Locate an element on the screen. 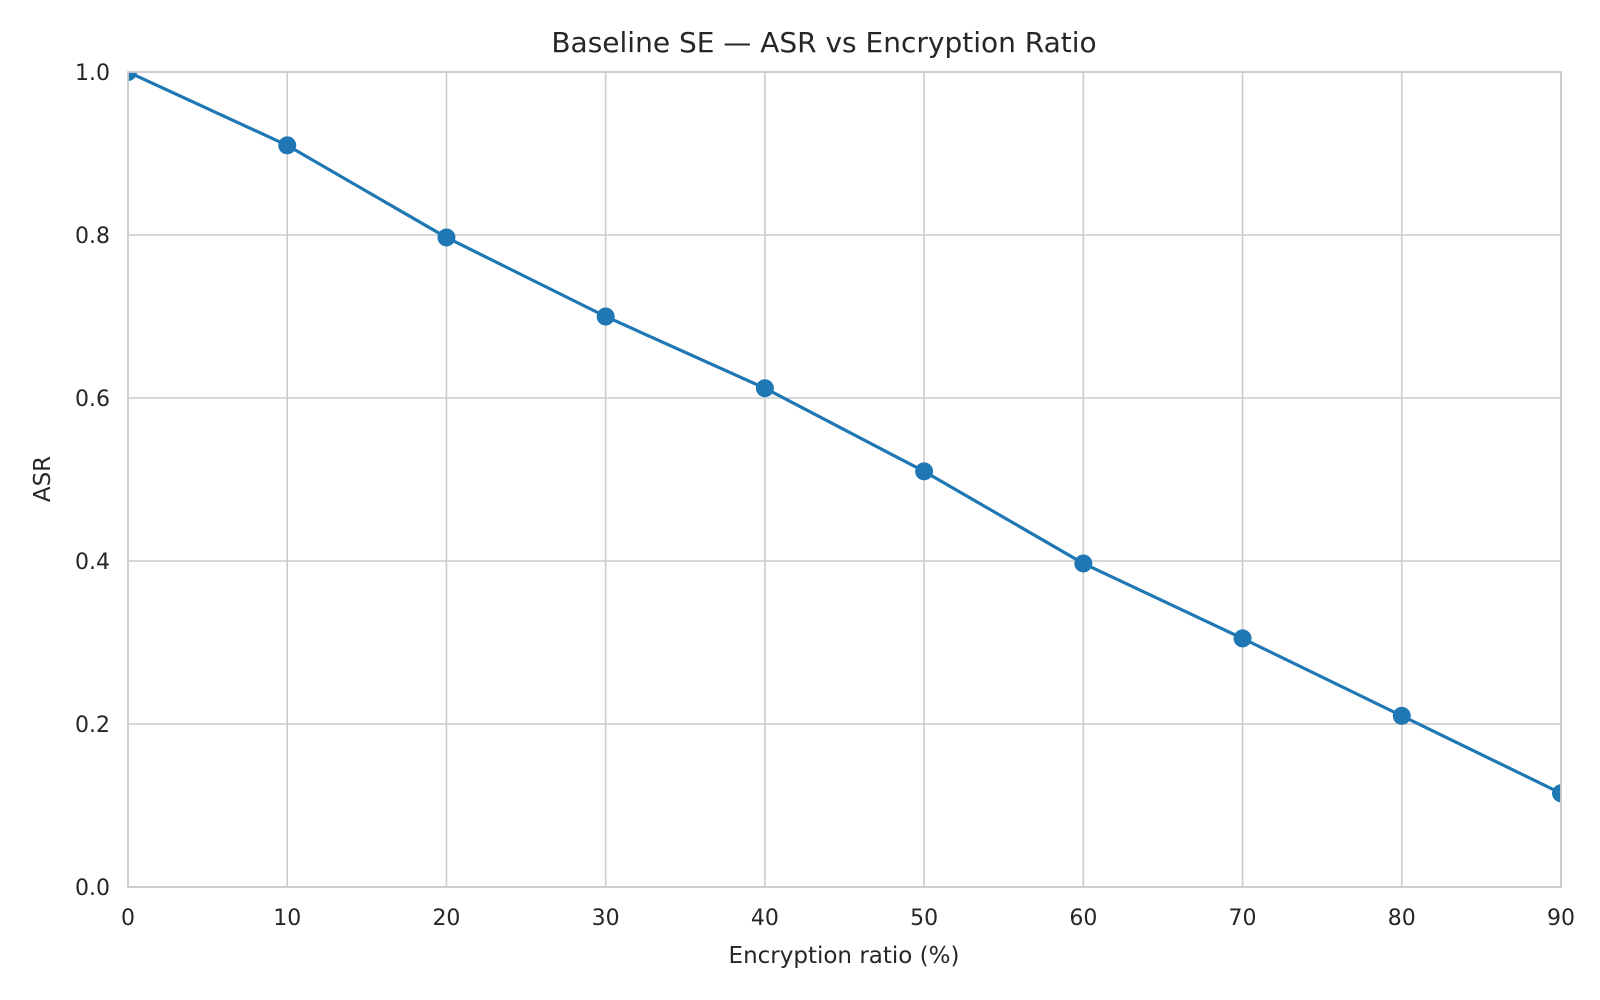  y-tick-labels: 0.0 0.2 0.4 0.6 0.8 1.0 is located at coordinates (92, 481).